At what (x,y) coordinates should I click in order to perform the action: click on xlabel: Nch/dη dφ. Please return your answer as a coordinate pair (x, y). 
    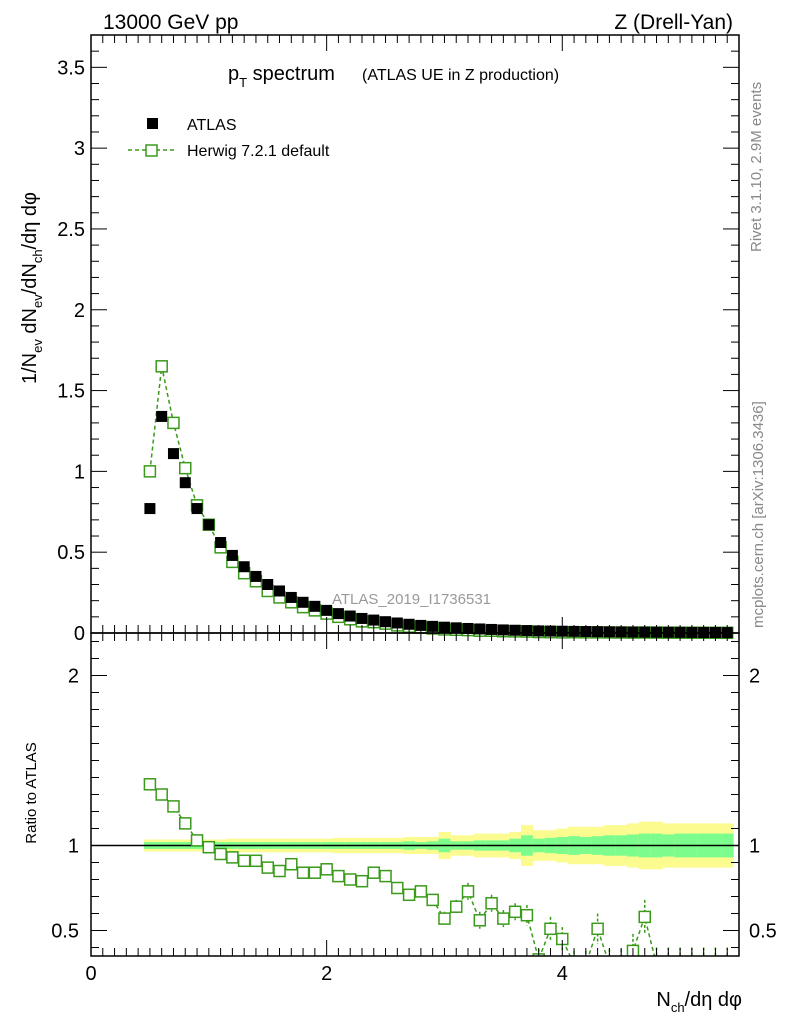
    Looking at the image, I should click on (699, 1002).